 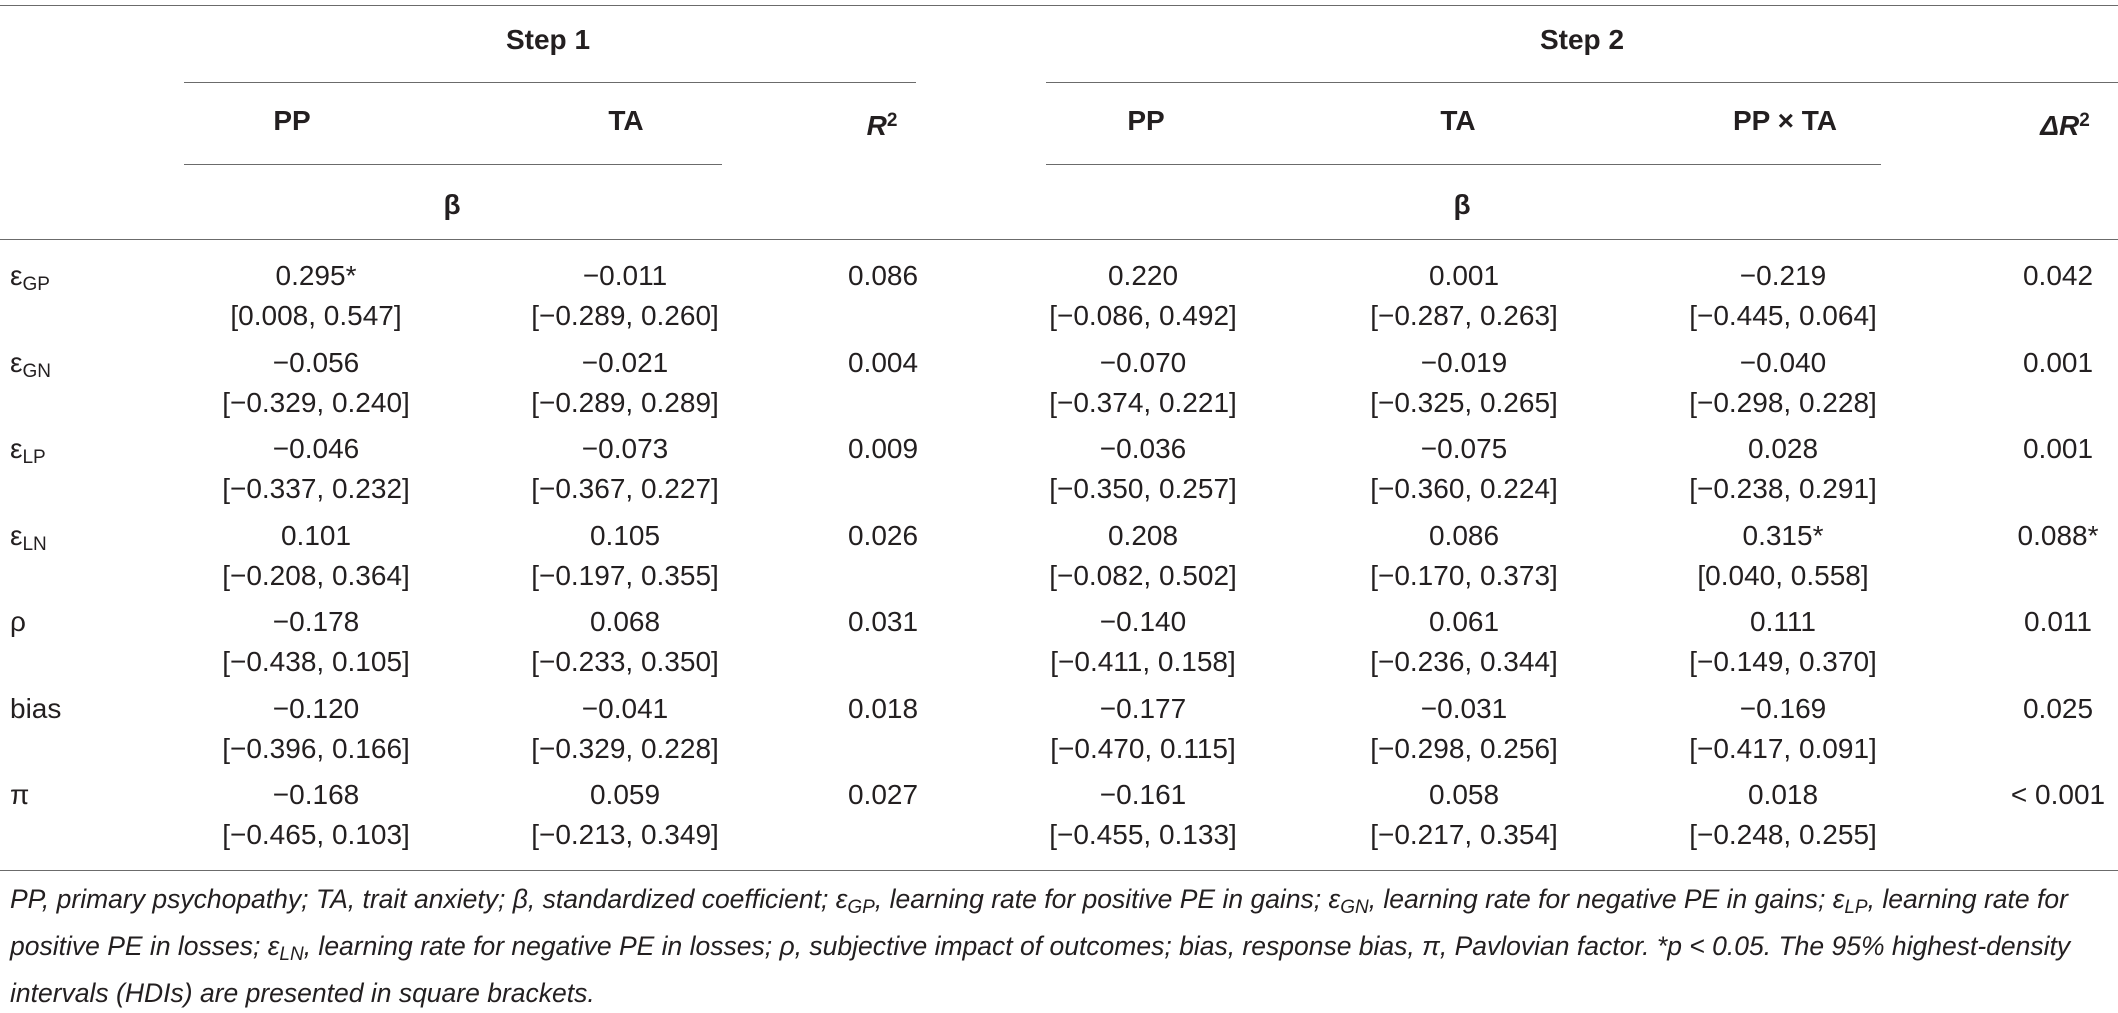 I want to click on cell-step1-r2: 0.086, so click(x=883, y=276).